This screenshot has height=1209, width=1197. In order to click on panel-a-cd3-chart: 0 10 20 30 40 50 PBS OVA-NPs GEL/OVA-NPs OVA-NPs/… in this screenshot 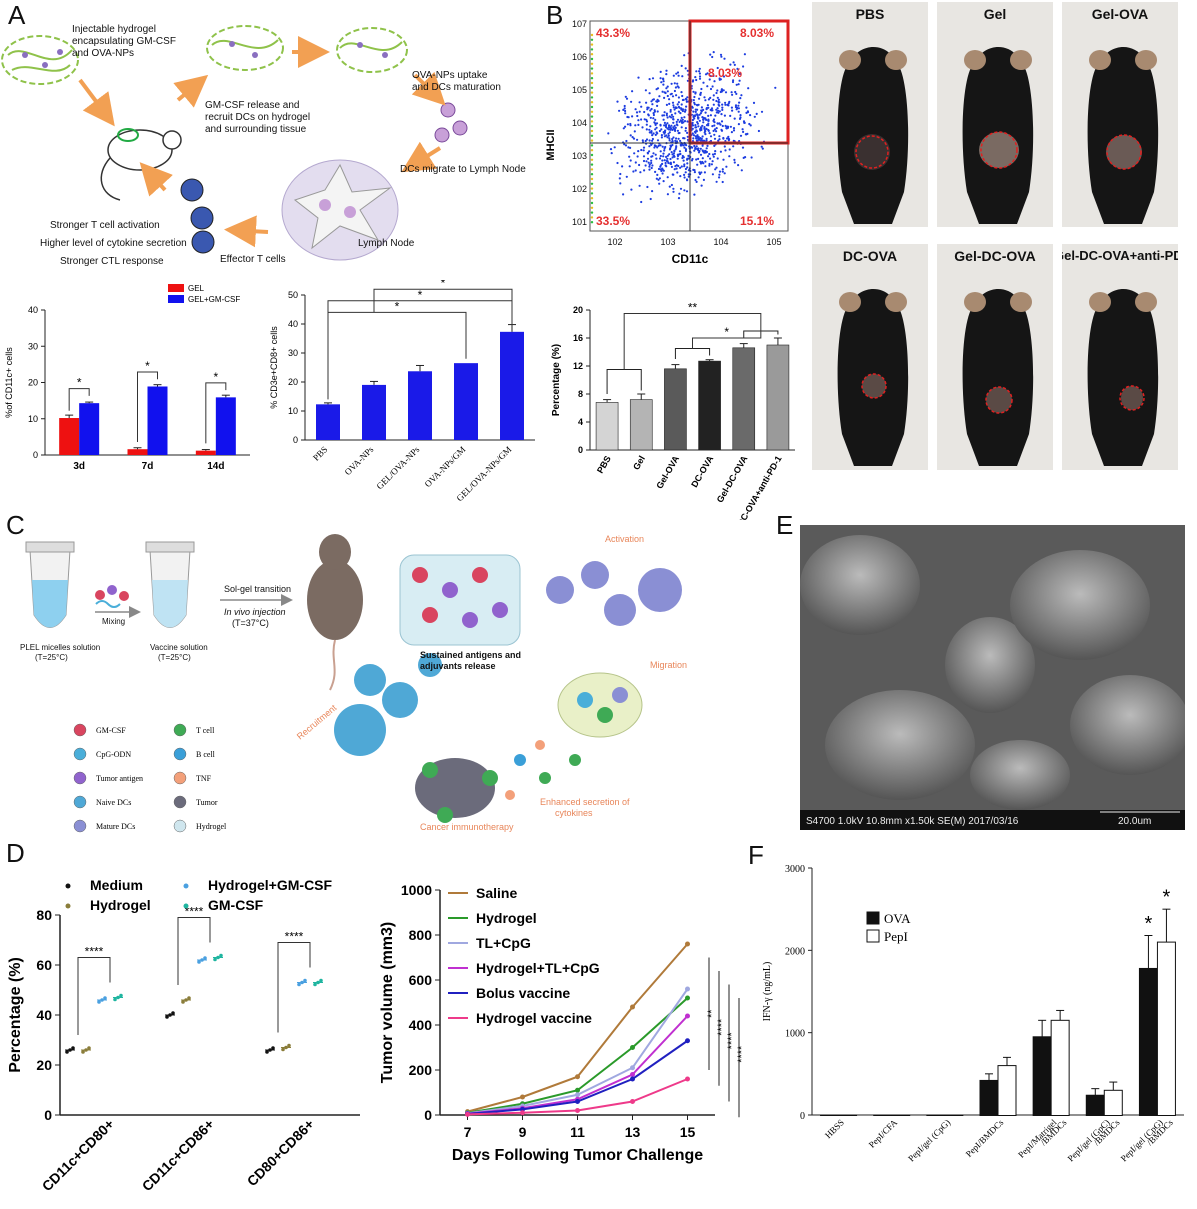, I will do `click(402, 391)`.